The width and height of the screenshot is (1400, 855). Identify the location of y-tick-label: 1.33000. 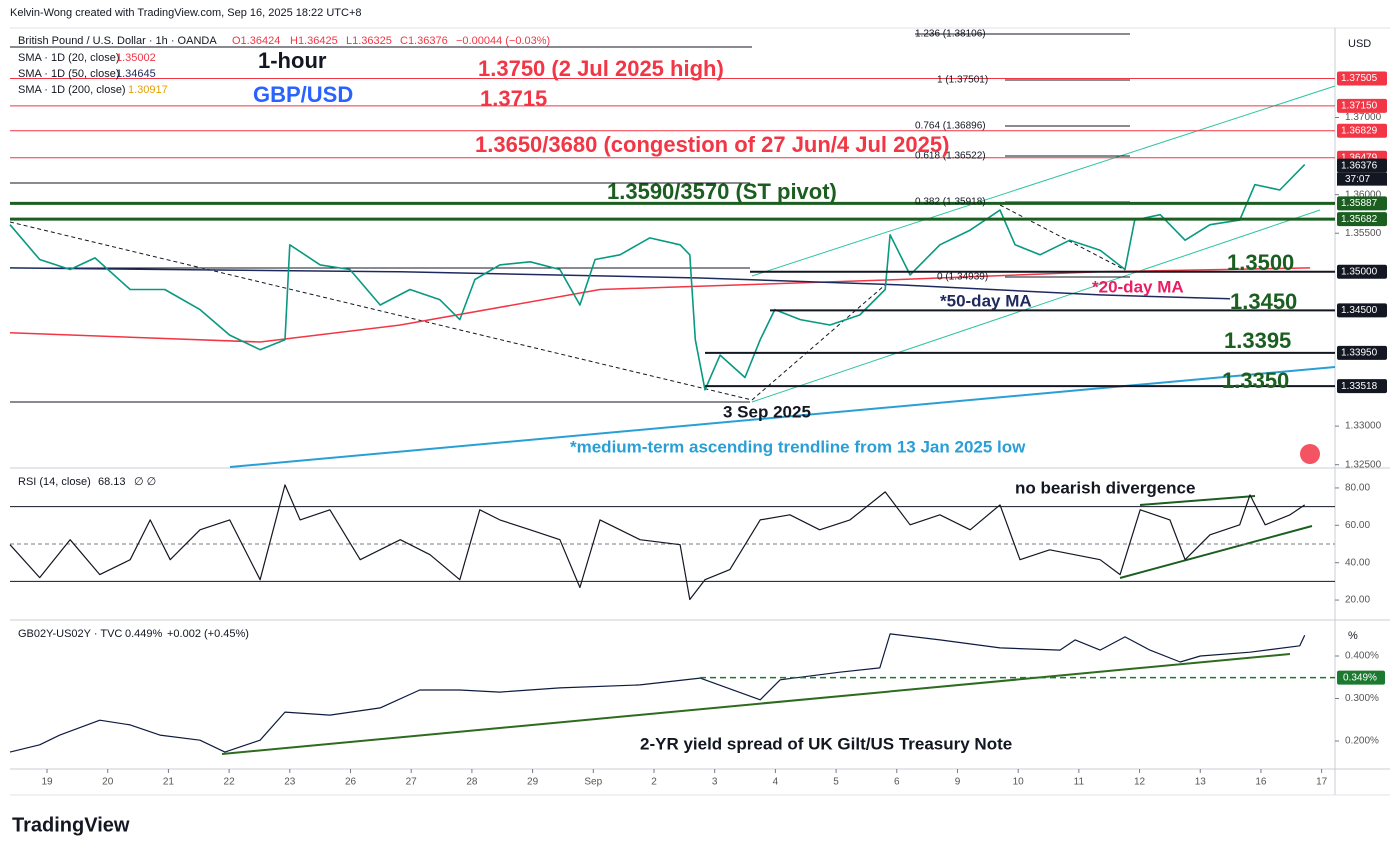
(1363, 426).